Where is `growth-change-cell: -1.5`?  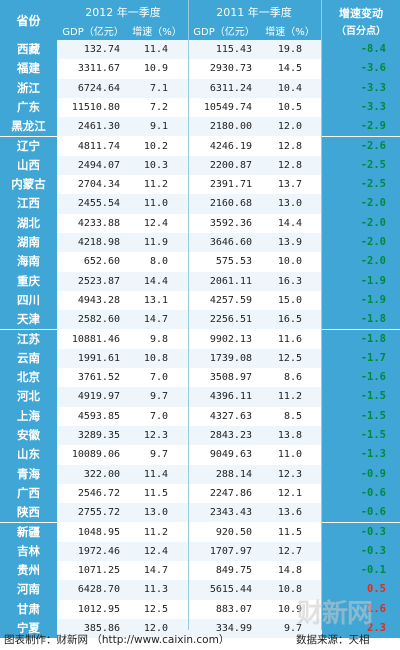 growth-change-cell: -1.5 is located at coordinates (361, 436).